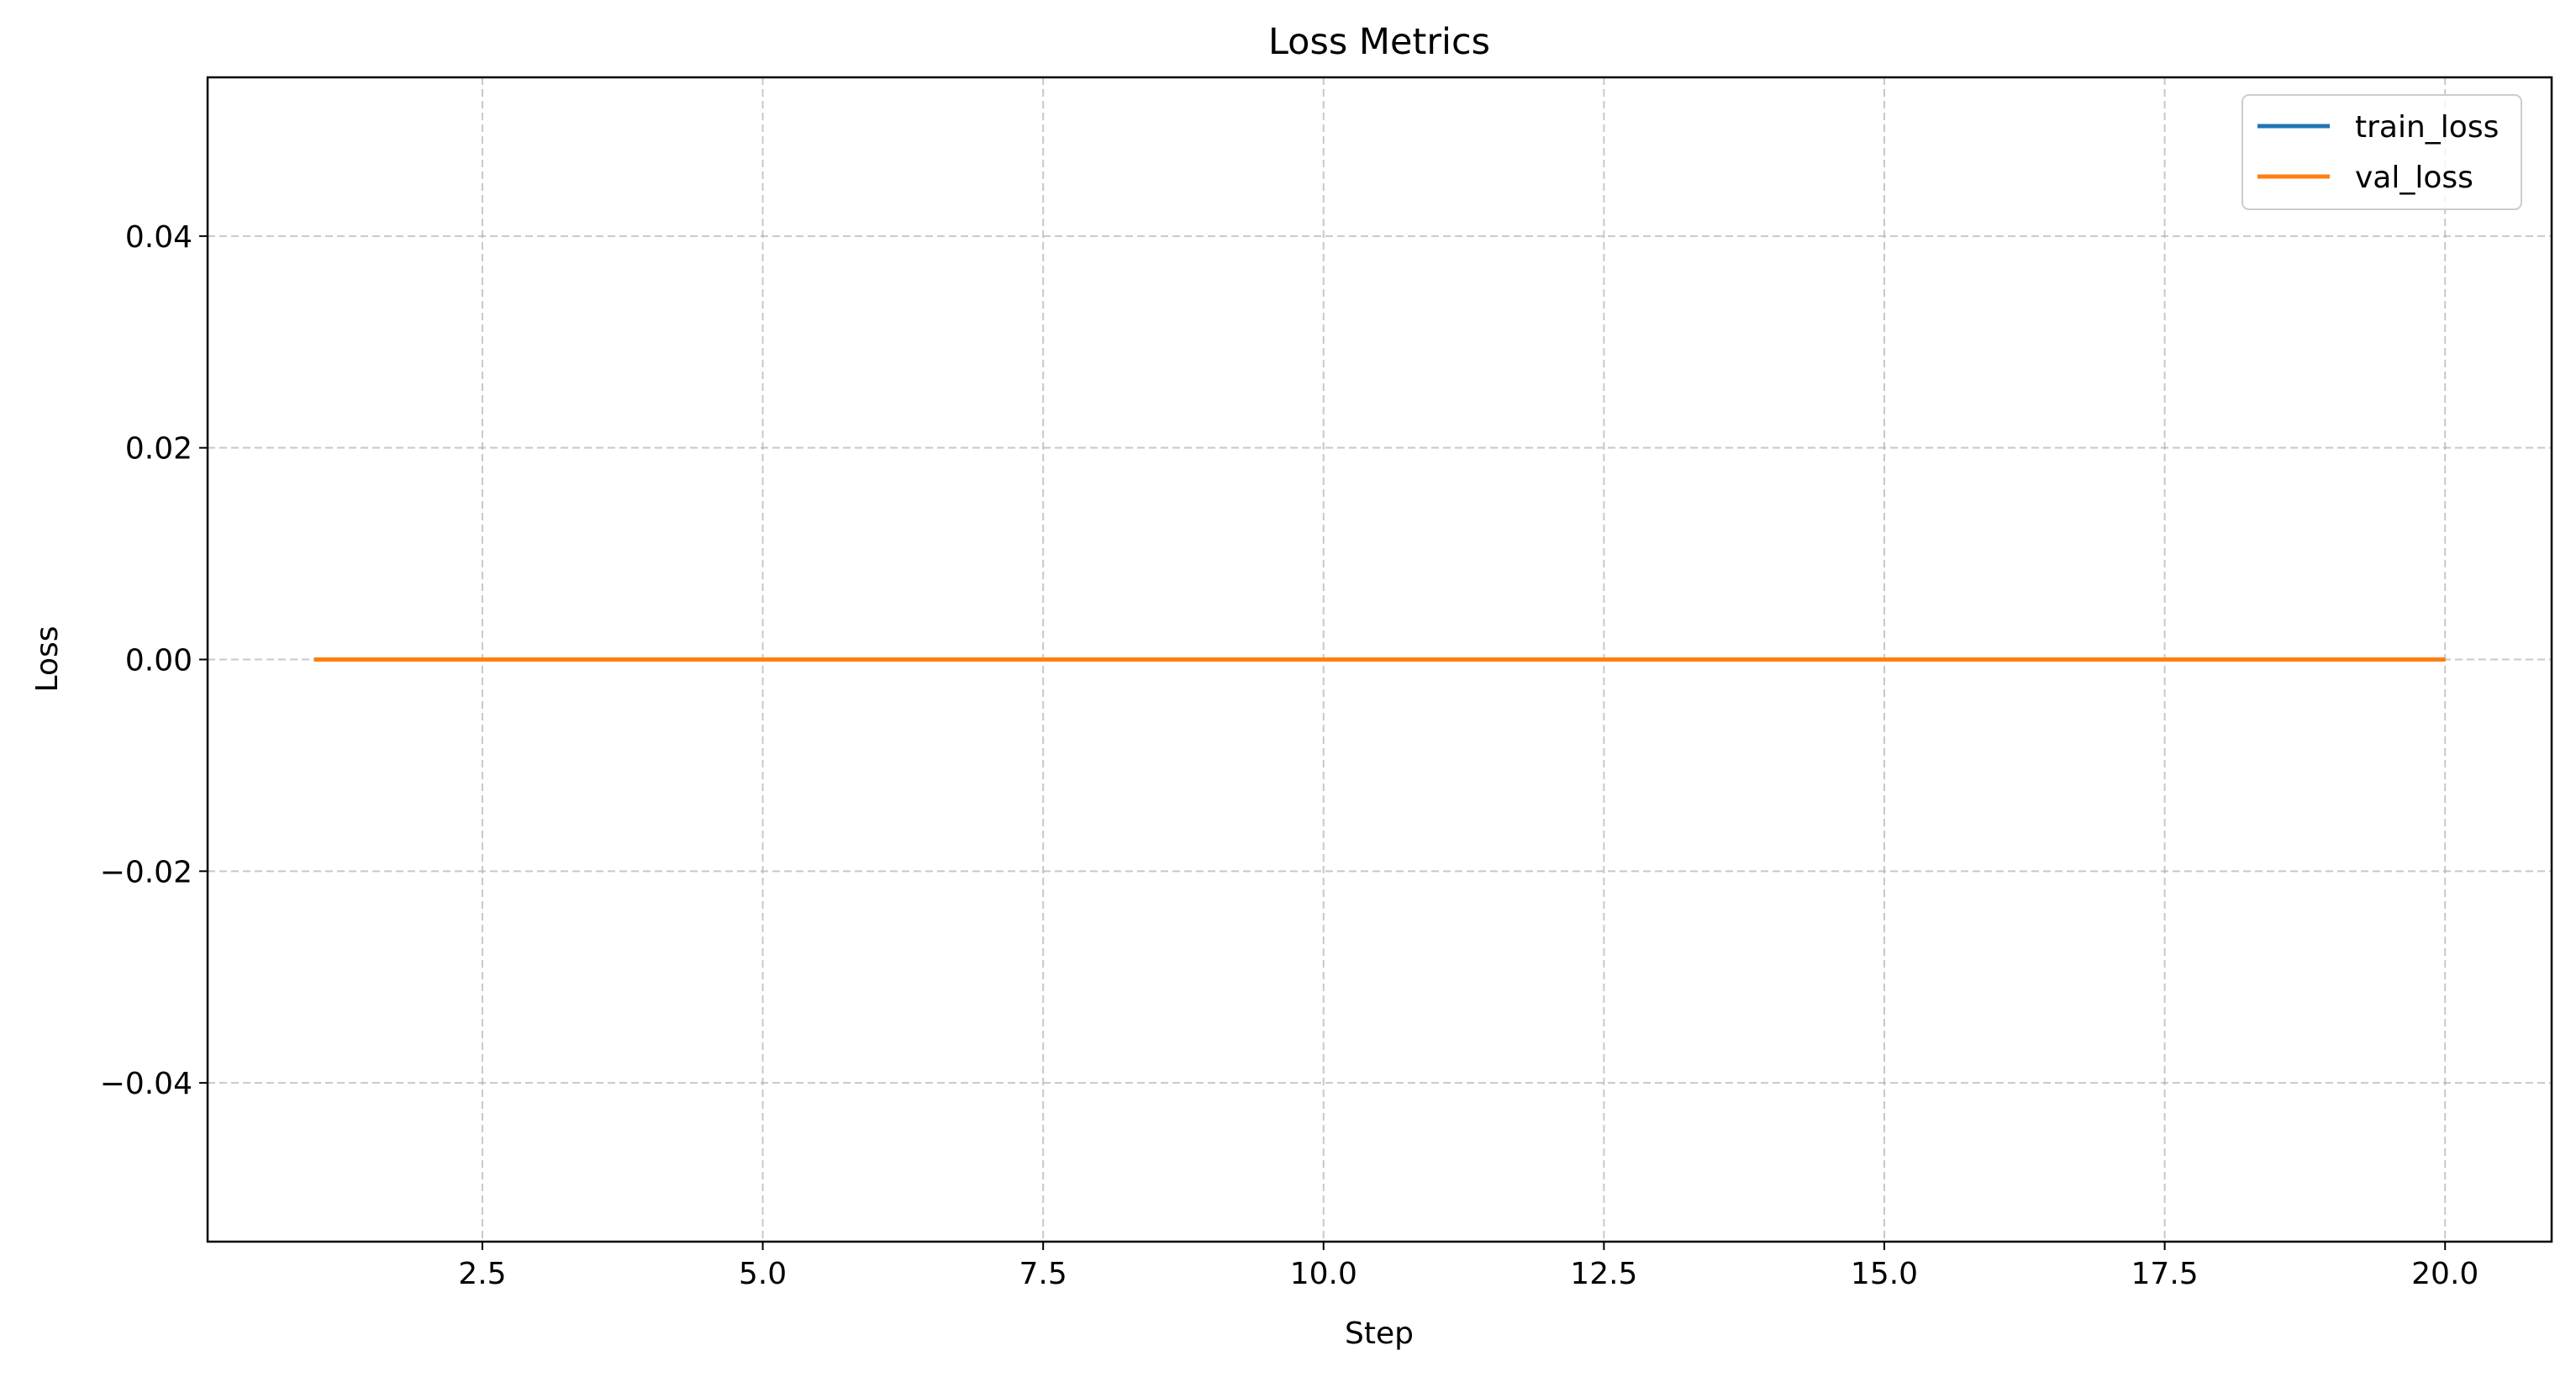  I want to click on y-tick-label-2: 0.00, so click(158, 661).